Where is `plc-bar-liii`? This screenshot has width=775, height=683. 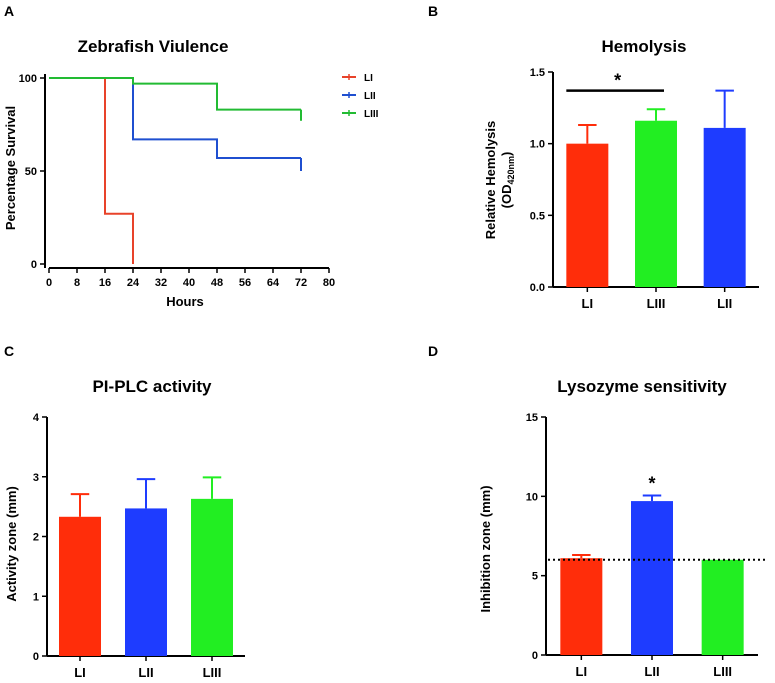 plc-bar-liii is located at coordinates (212, 577).